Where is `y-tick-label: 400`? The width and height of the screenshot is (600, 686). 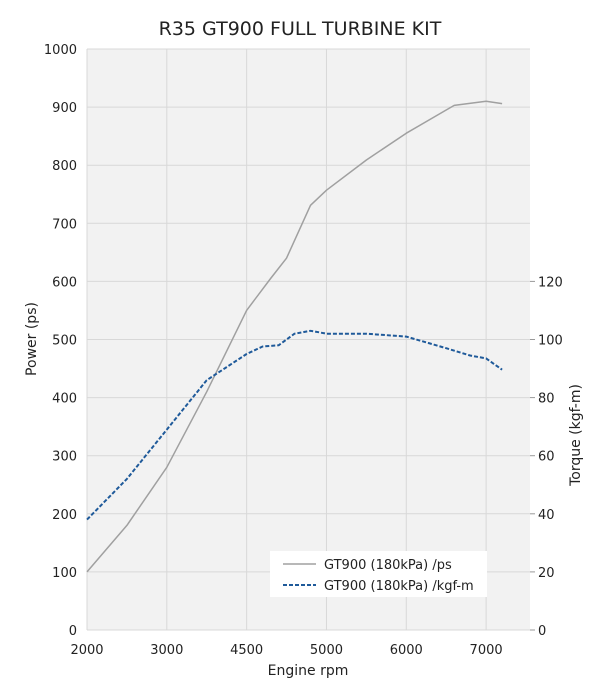
y-tick-label: 400 is located at coordinates (64, 399).